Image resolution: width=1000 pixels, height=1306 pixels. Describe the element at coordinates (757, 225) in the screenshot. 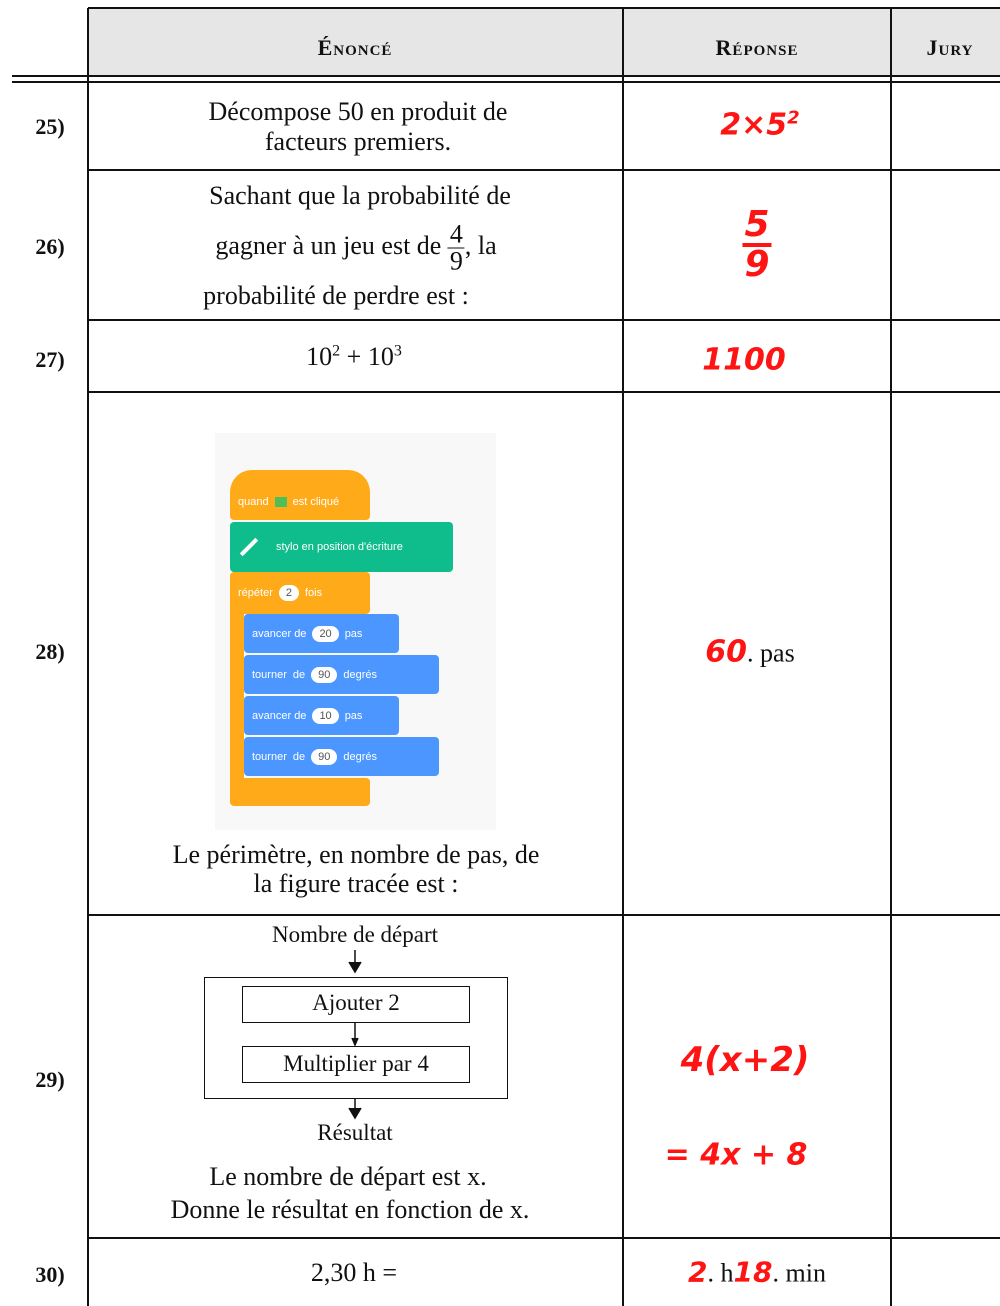

I see `numerator: 5` at that location.